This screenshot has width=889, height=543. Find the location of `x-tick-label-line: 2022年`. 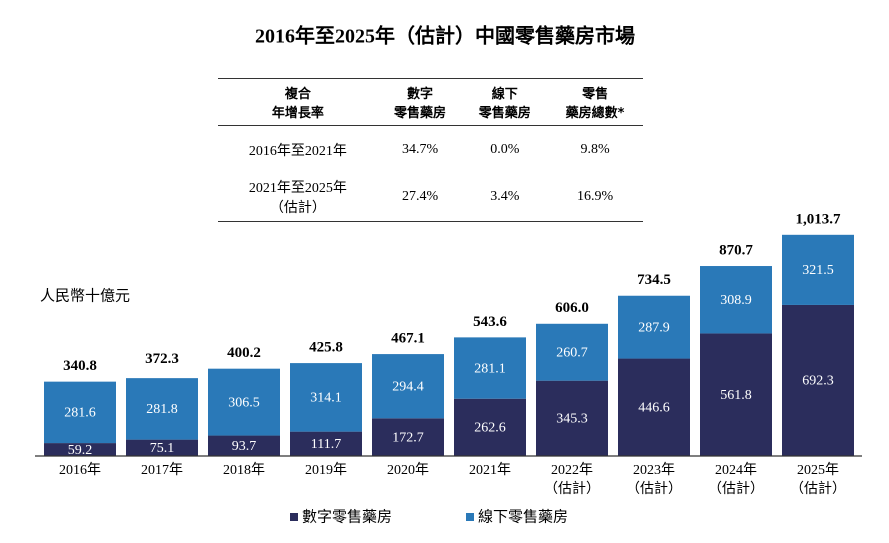

x-tick-label-line: 2022年 is located at coordinates (572, 470).